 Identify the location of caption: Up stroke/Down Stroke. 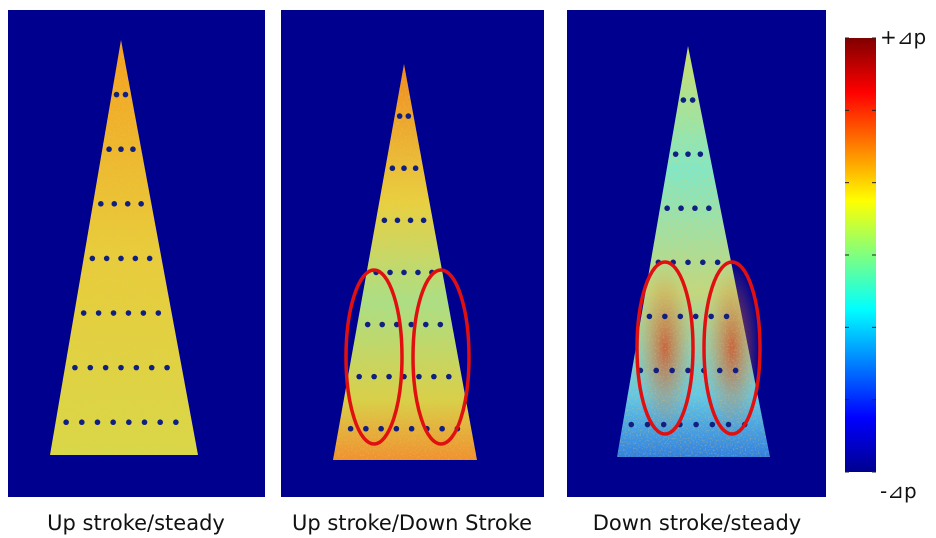
(412, 523).